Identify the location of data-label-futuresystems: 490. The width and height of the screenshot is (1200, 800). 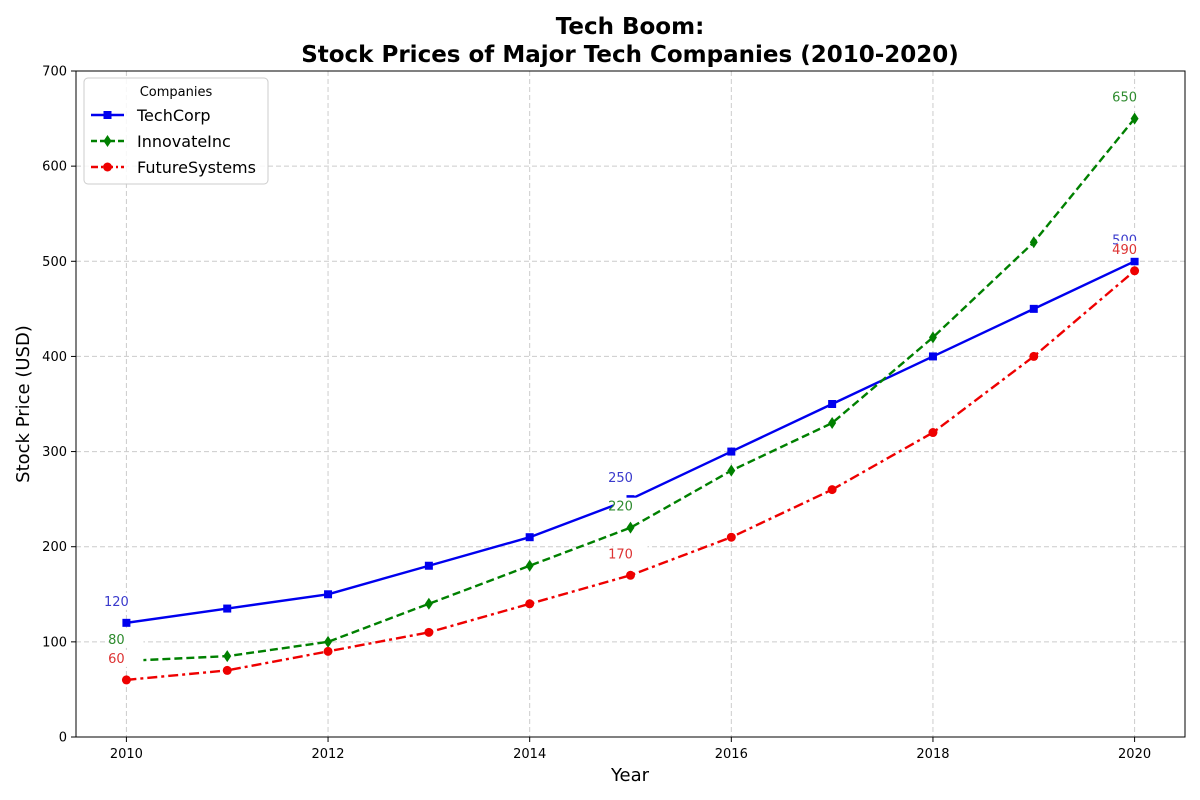
(1124, 250).